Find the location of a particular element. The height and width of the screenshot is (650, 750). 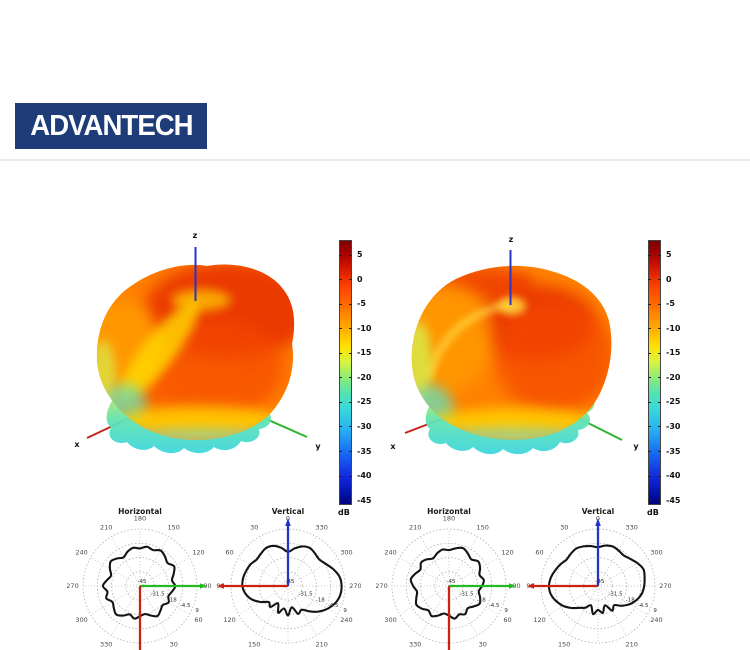

colorbar-unit-label: dB is located at coordinates (653, 512).